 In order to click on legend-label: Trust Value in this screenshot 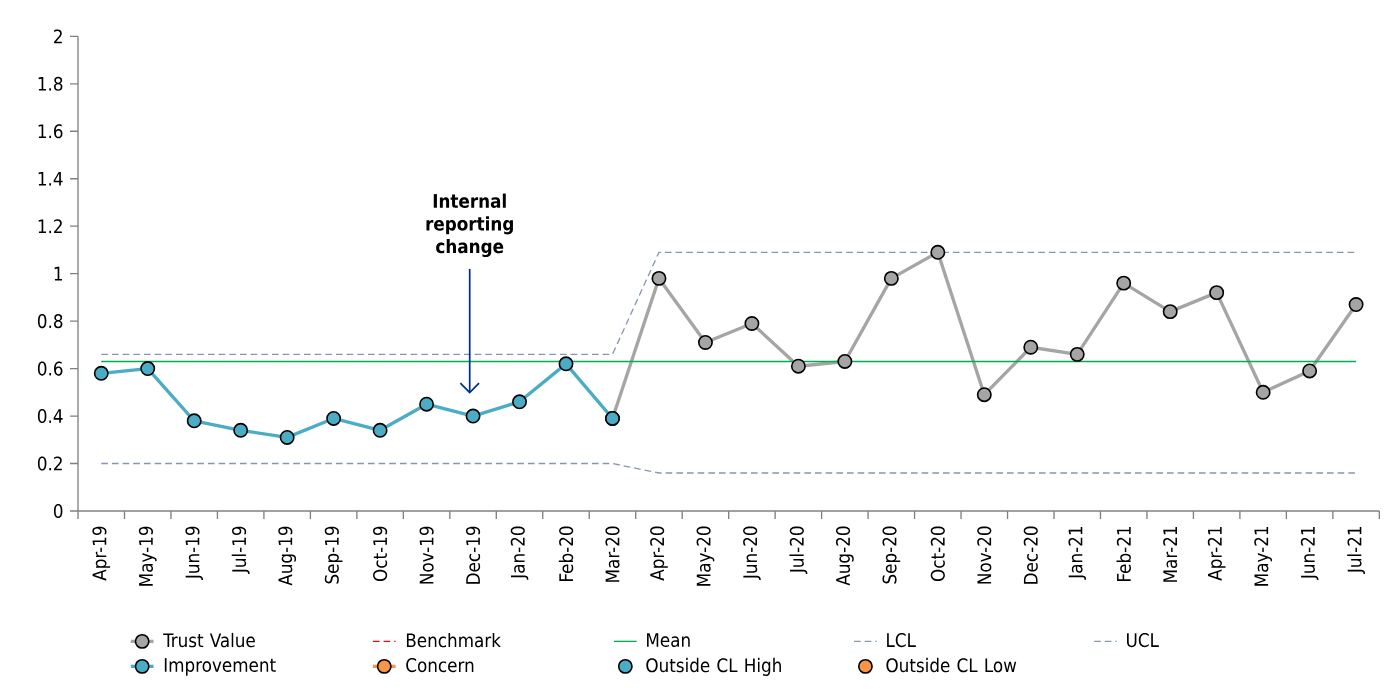, I will do `click(209, 640)`.